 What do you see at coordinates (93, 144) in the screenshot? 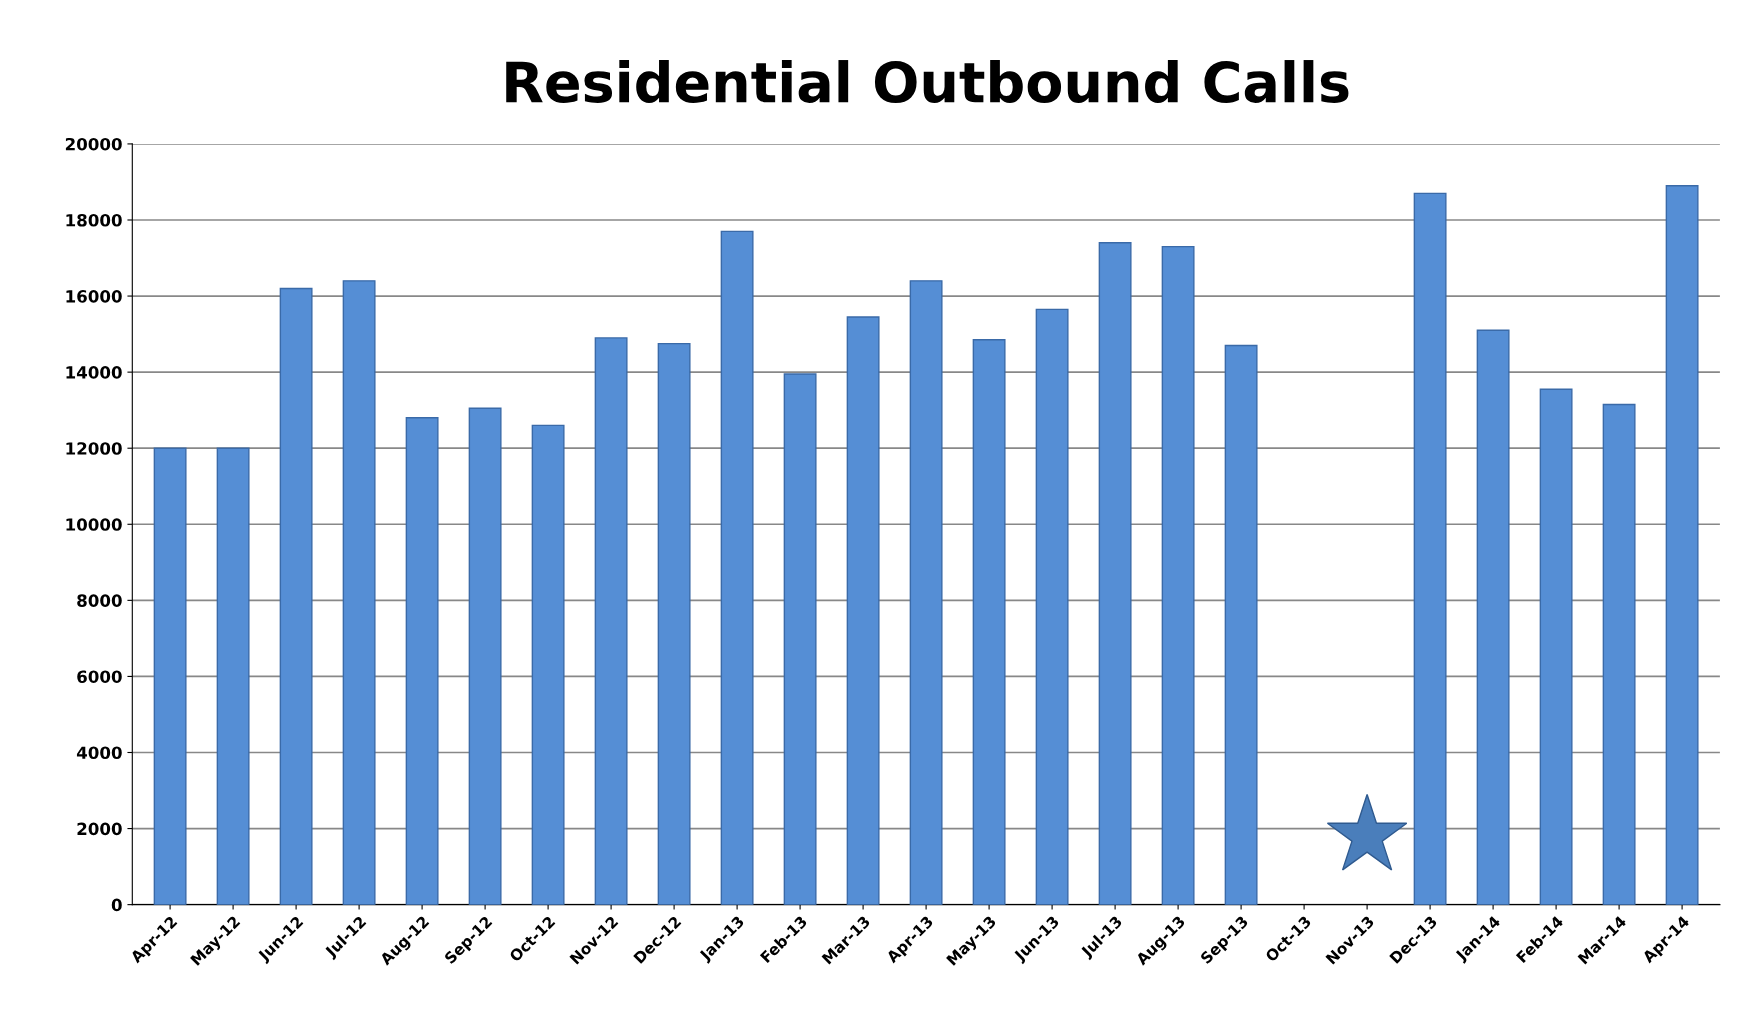
I see `y-tick-label: 20000` at bounding box center [93, 144].